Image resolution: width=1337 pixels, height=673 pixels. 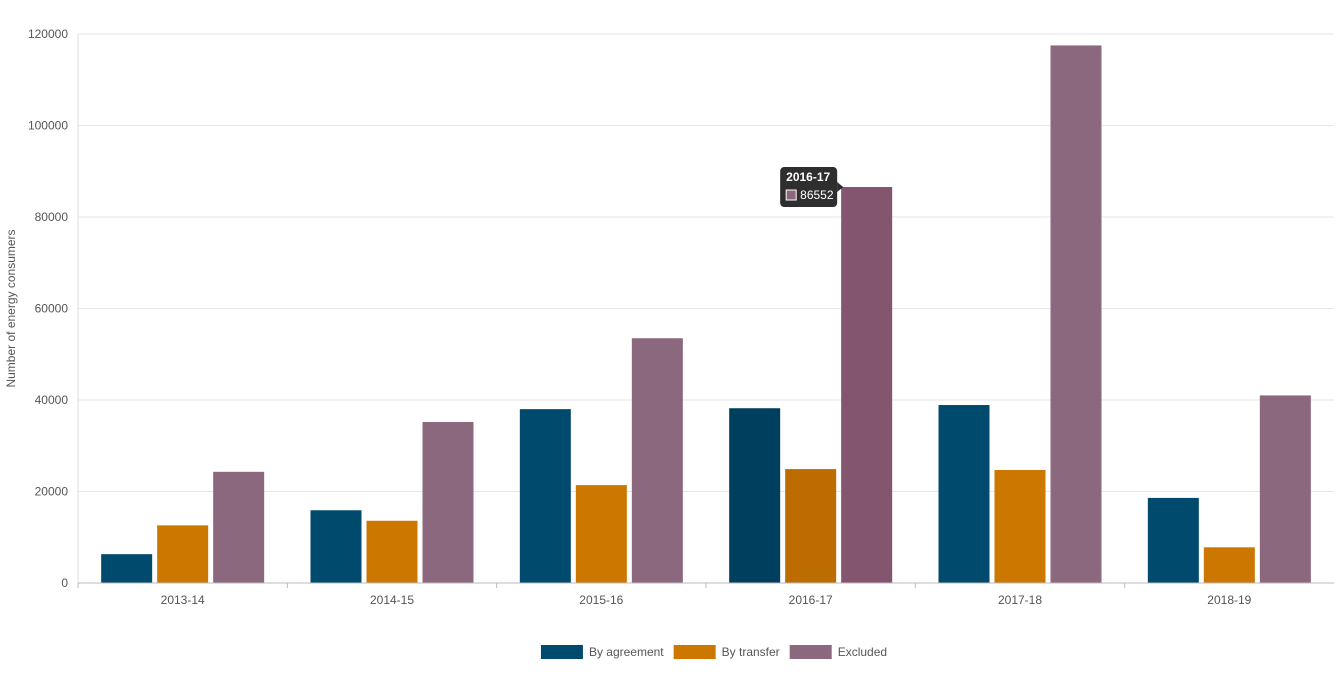 I want to click on y-tick-label: 120000, so click(x=48, y=34).